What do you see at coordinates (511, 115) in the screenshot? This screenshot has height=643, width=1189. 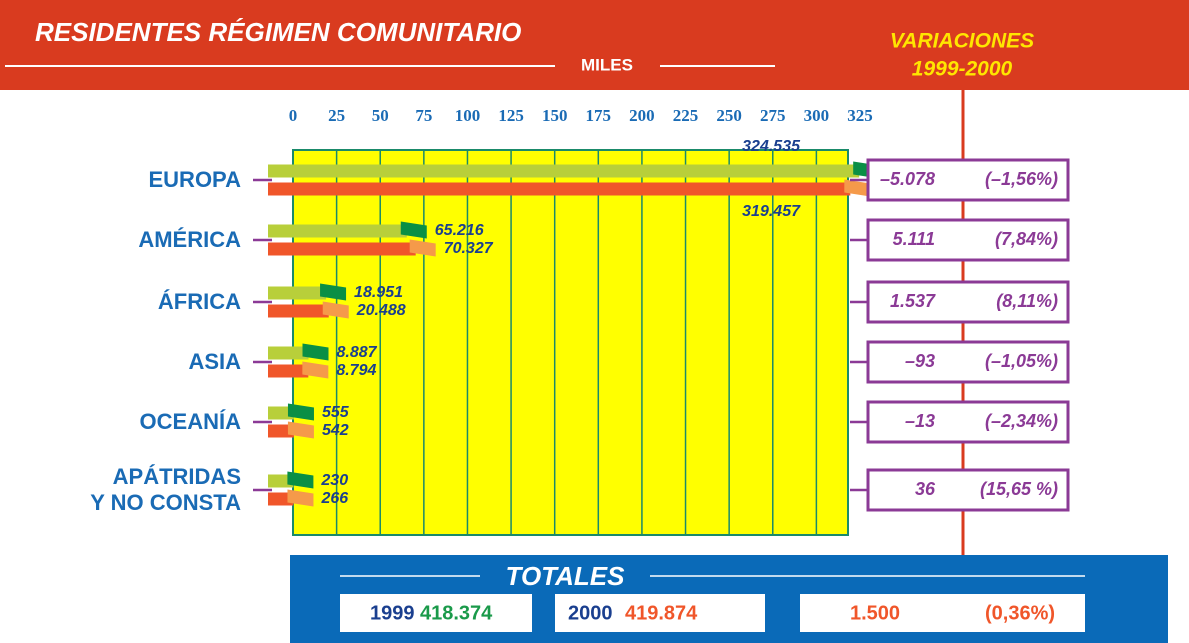 I see `x-tick-label: 125` at bounding box center [511, 115].